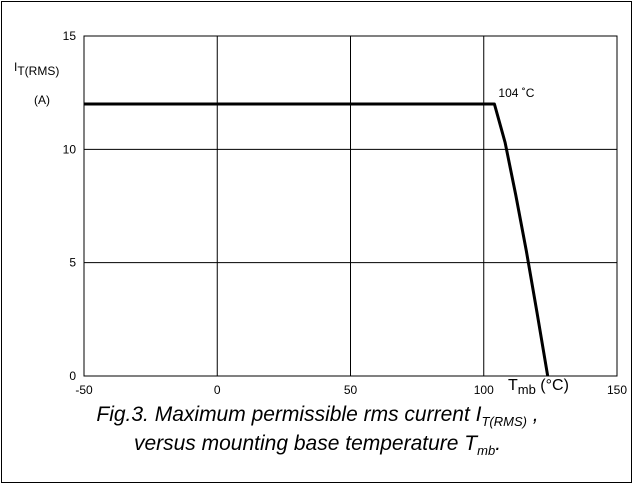  What do you see at coordinates (70, 36) in the screenshot?
I see `y-tick-label: 15` at bounding box center [70, 36].